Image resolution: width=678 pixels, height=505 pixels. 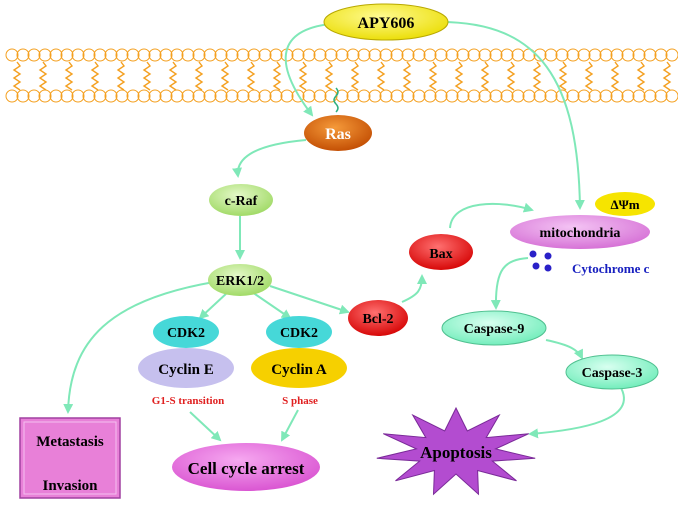 I want to click on apoptosis-label: Apoptosis, so click(x=456, y=452).